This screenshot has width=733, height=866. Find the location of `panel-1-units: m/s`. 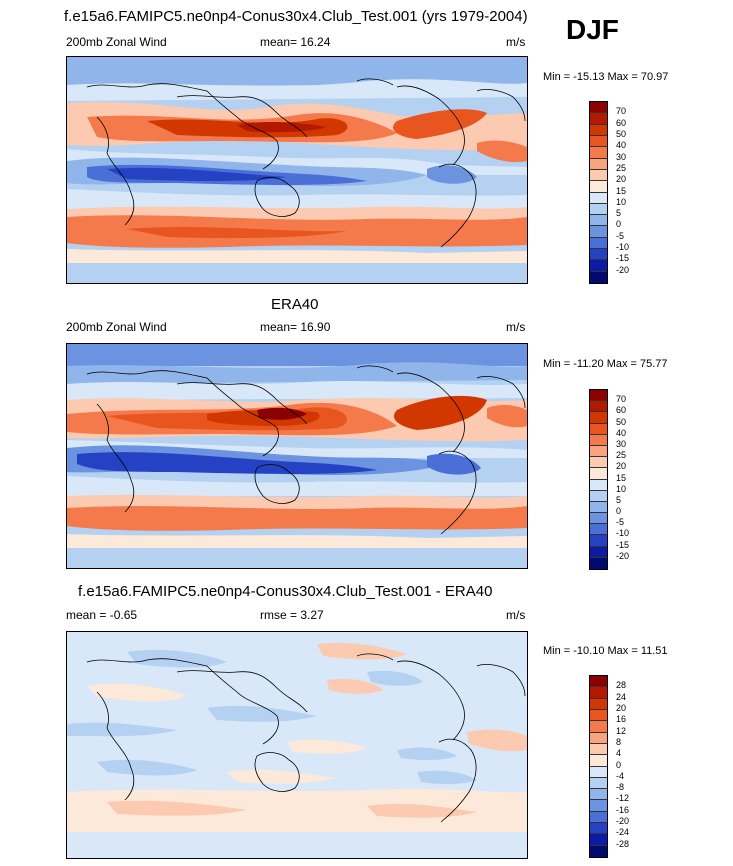

panel-1-units: m/s is located at coordinates (516, 42).